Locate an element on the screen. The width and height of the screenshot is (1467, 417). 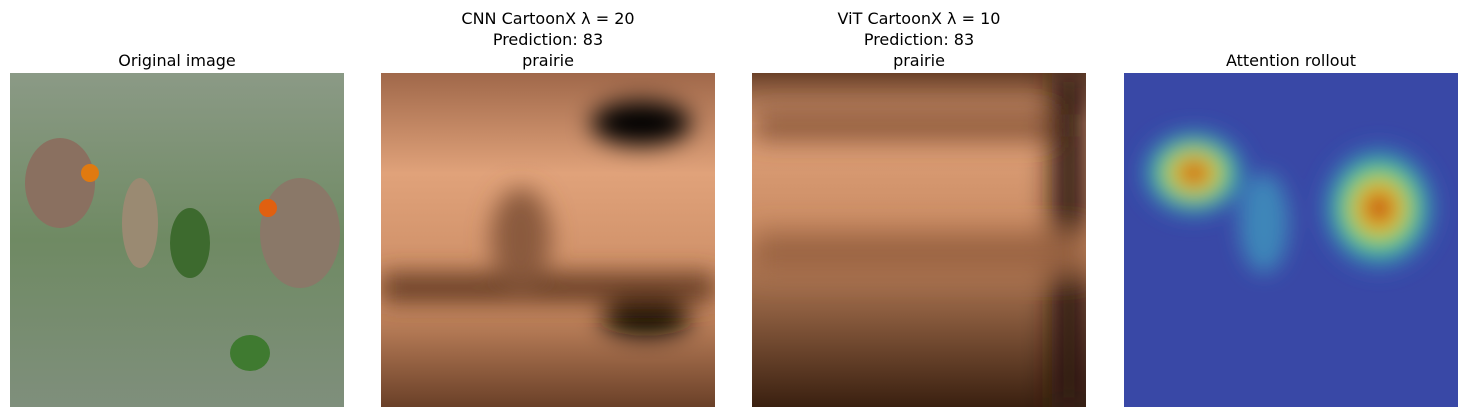
title-line: ViT CartoonX λ = 10 is located at coordinates (919, 18).